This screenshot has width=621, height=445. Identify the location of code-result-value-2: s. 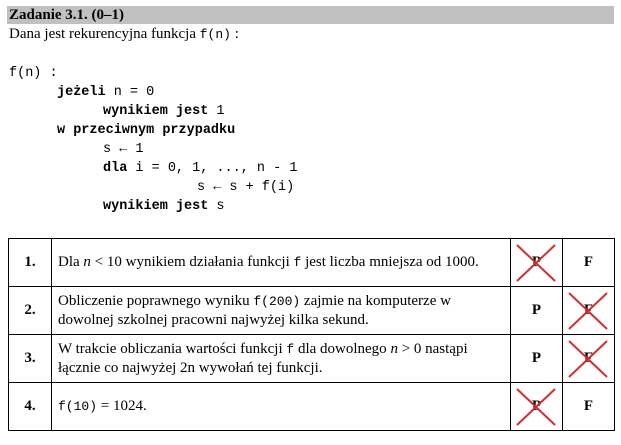
(216, 206).